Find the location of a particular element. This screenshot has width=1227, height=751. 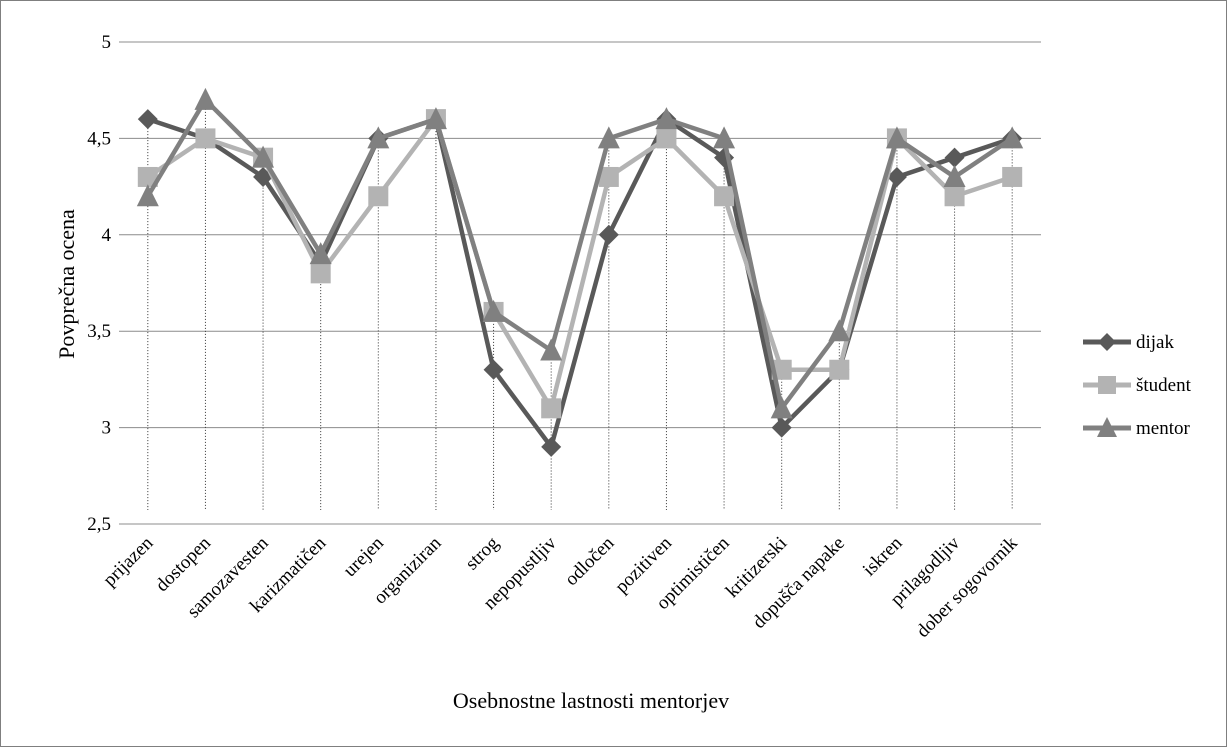

legend-label: študent is located at coordinates (1164, 385).